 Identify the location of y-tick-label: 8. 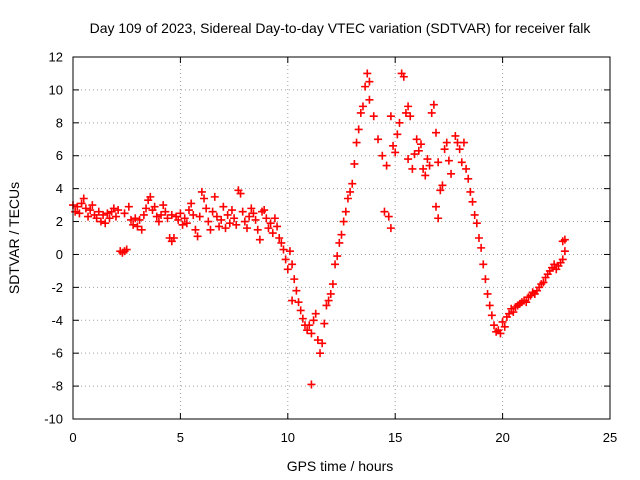
(59, 122).